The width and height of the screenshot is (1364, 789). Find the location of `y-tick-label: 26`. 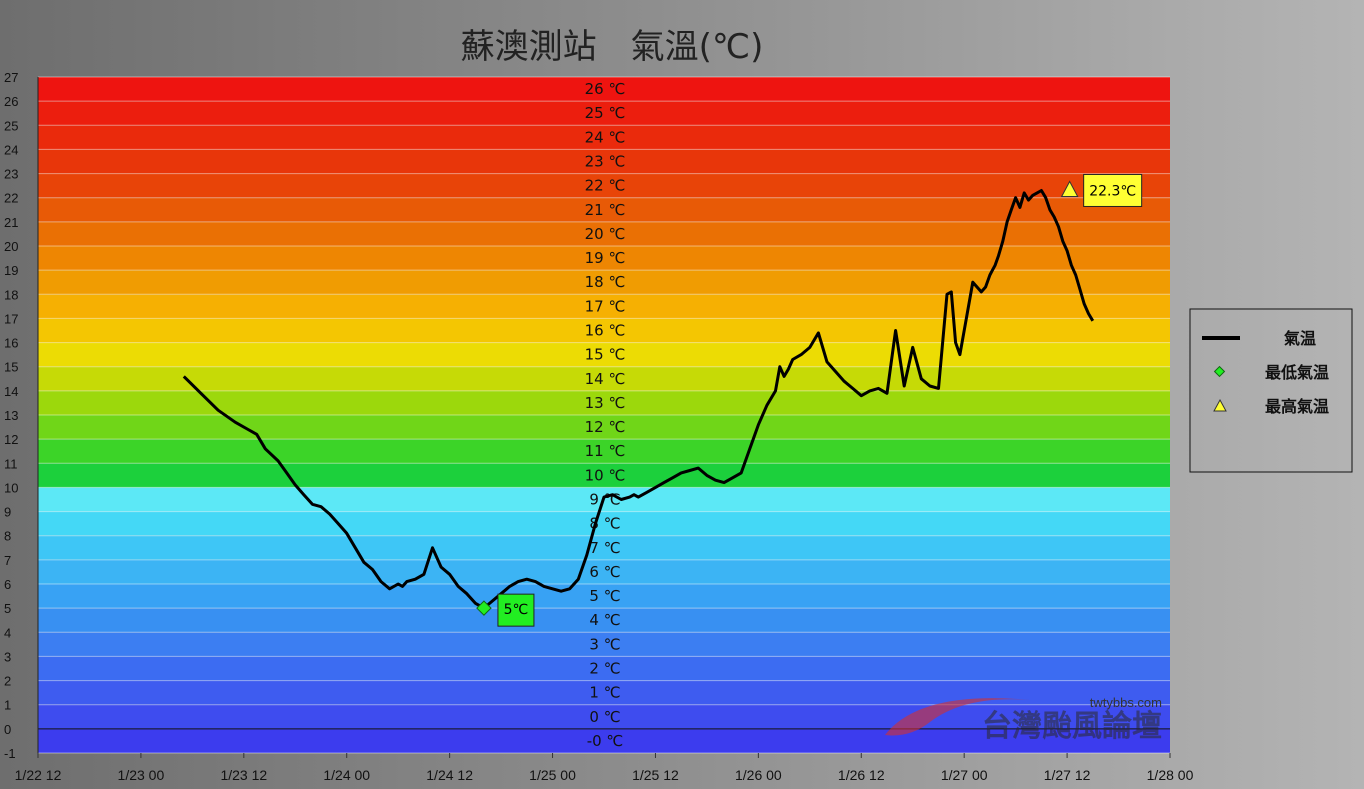

y-tick-label: 26 is located at coordinates (11, 101).